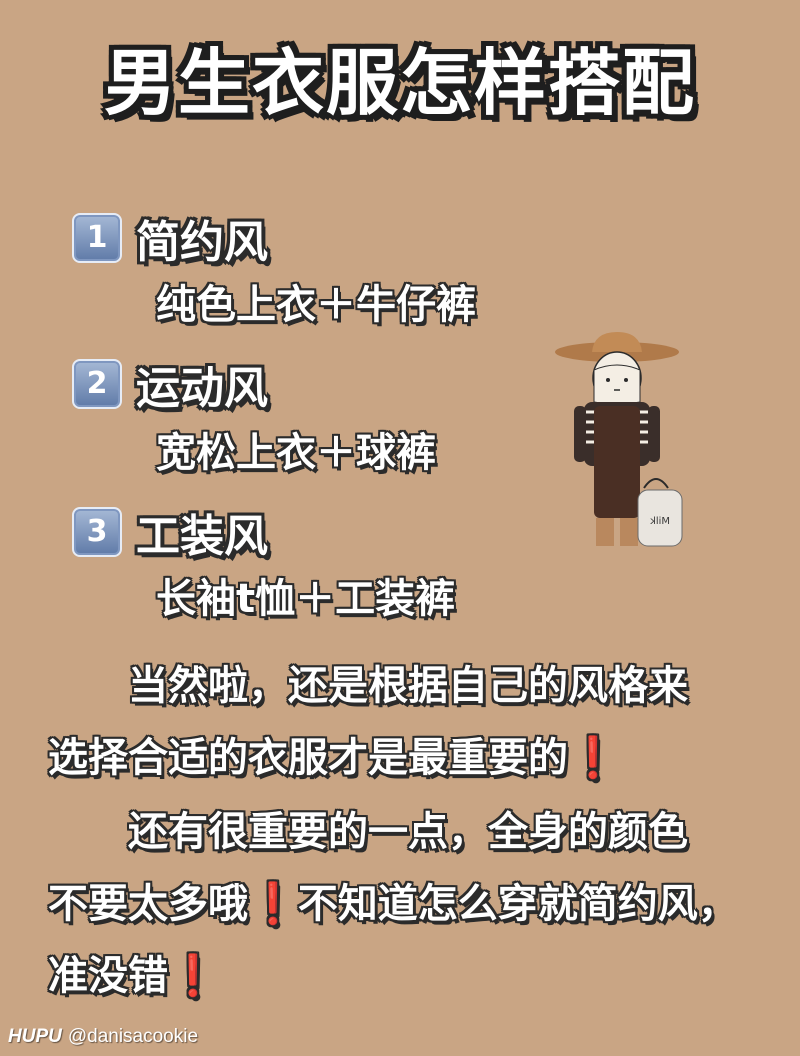  Describe the element at coordinates (97, 532) in the screenshot. I see `number-3-badge: 3` at that location.